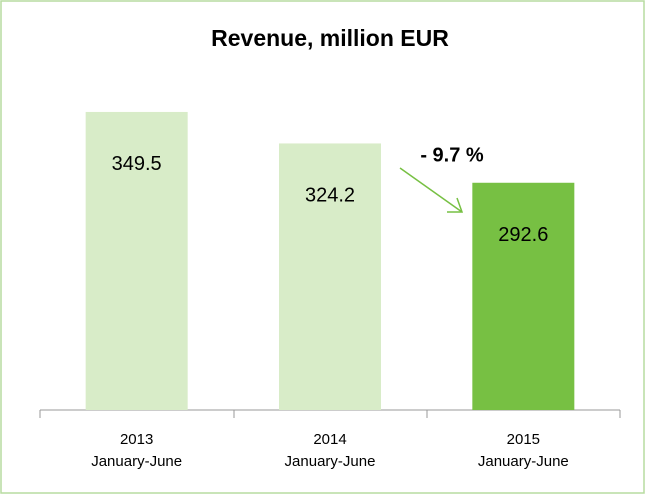  I want to click on chart-title: Revenue, million EUR, so click(330, 38).